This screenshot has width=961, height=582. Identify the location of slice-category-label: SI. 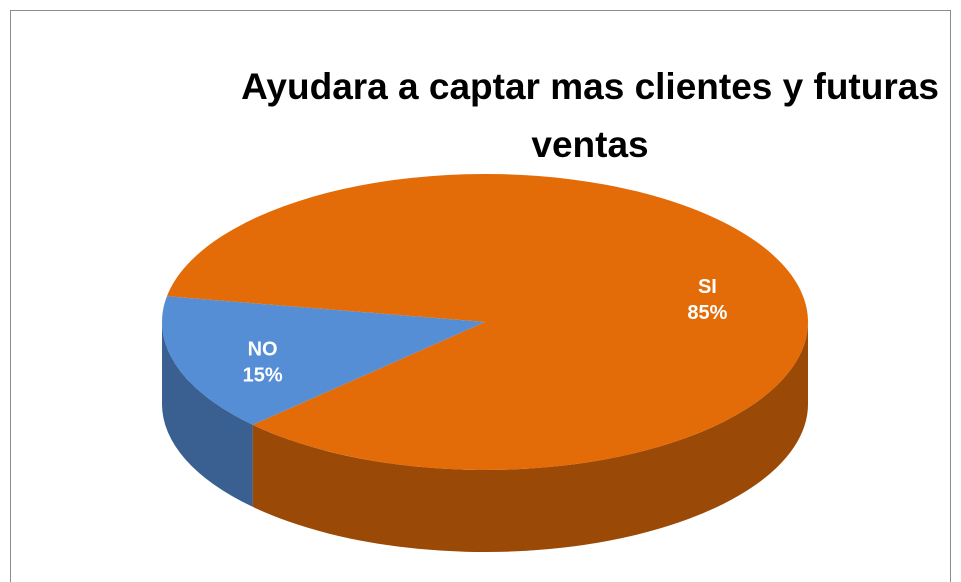
(707, 287).